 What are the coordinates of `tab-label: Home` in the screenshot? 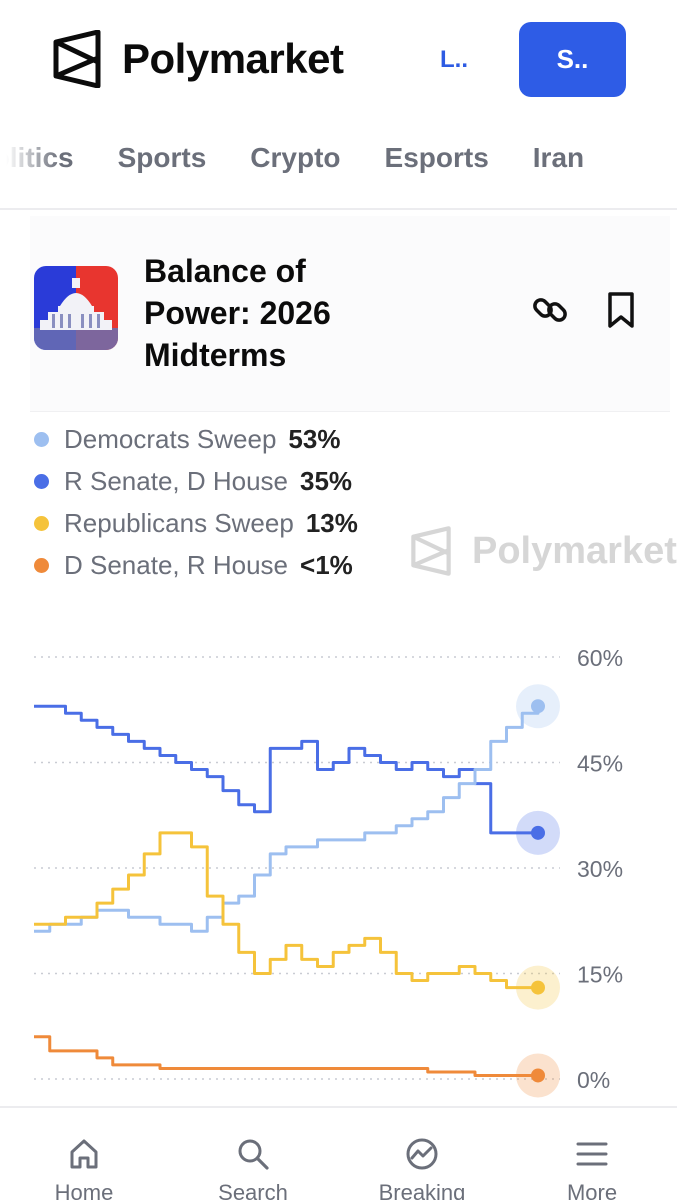 It's located at (84, 1190).